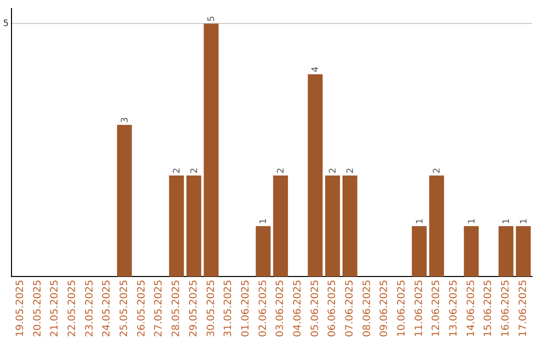  Describe the element at coordinates (246, 309) in the screenshot. I see `x-tick-label: 01.06.2025` at that location.